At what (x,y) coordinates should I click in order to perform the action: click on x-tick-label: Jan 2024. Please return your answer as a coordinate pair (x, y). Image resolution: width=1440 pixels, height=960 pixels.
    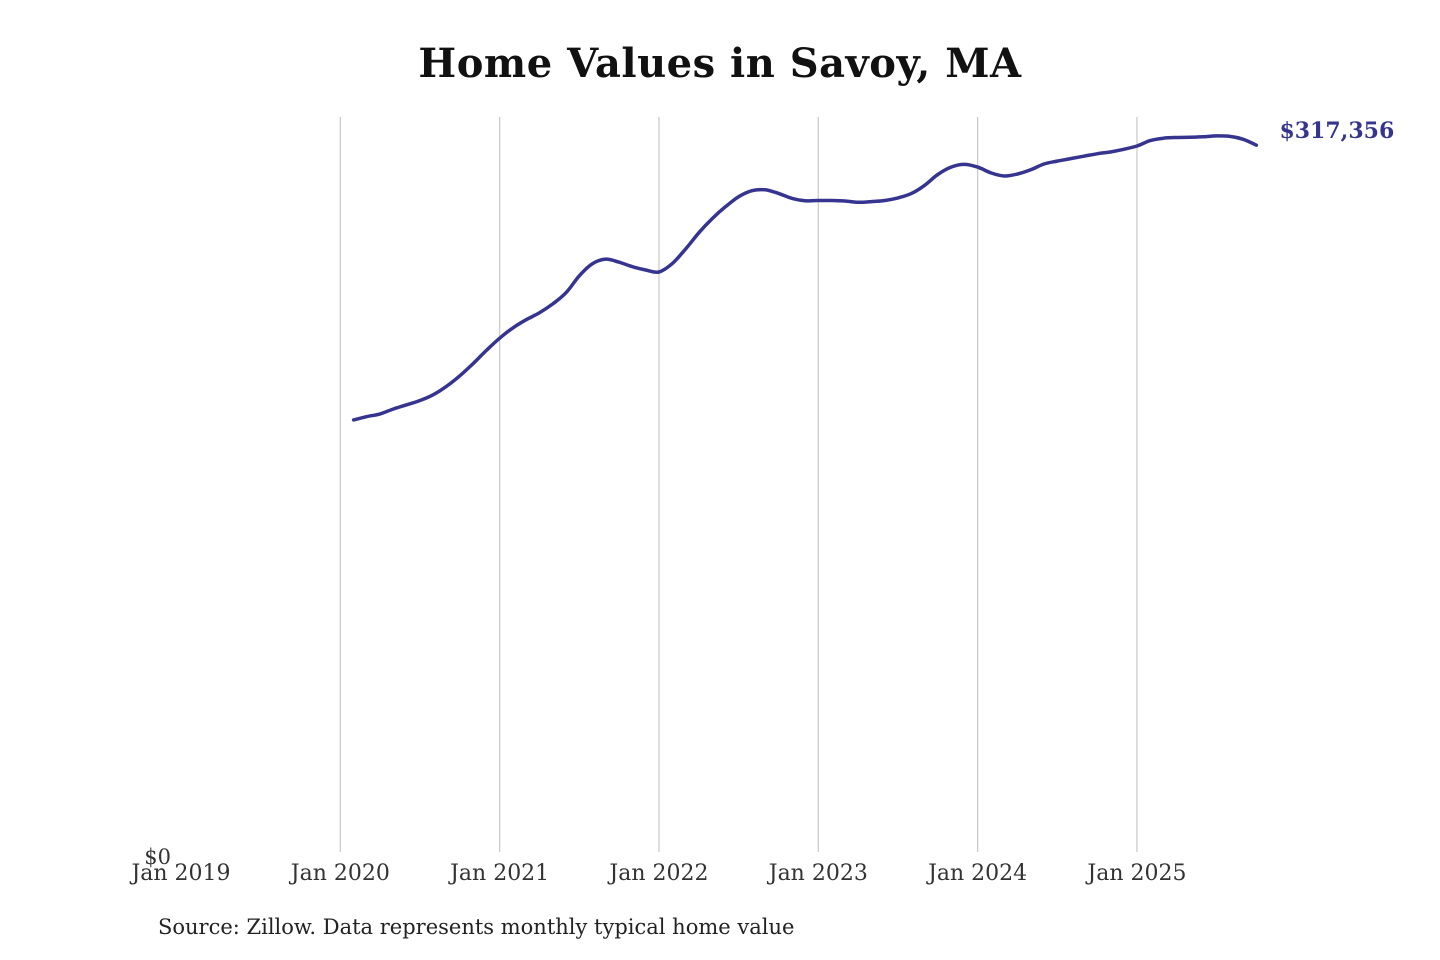
    Looking at the image, I should click on (976, 873).